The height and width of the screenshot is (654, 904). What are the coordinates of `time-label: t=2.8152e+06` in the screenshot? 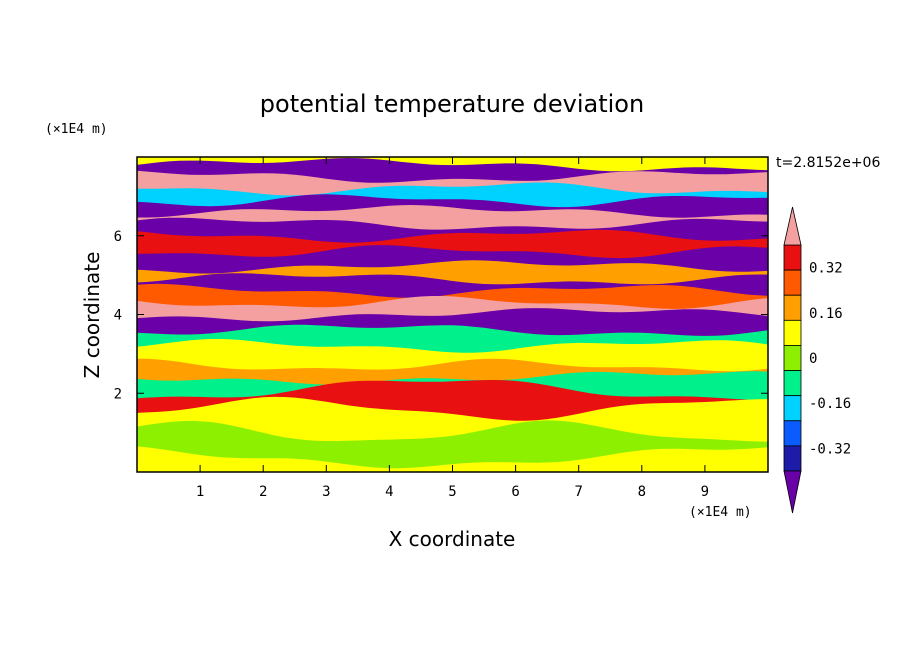 It's located at (828, 163).